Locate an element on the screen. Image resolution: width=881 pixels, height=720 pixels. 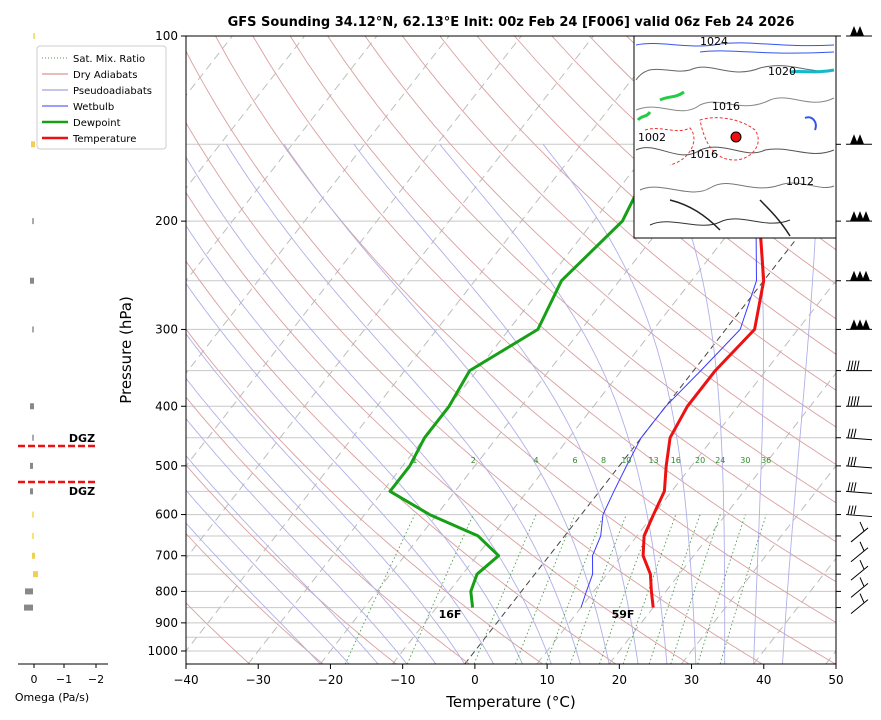
sat-mix-ratio-label: 4 is located at coordinates (536, 460).